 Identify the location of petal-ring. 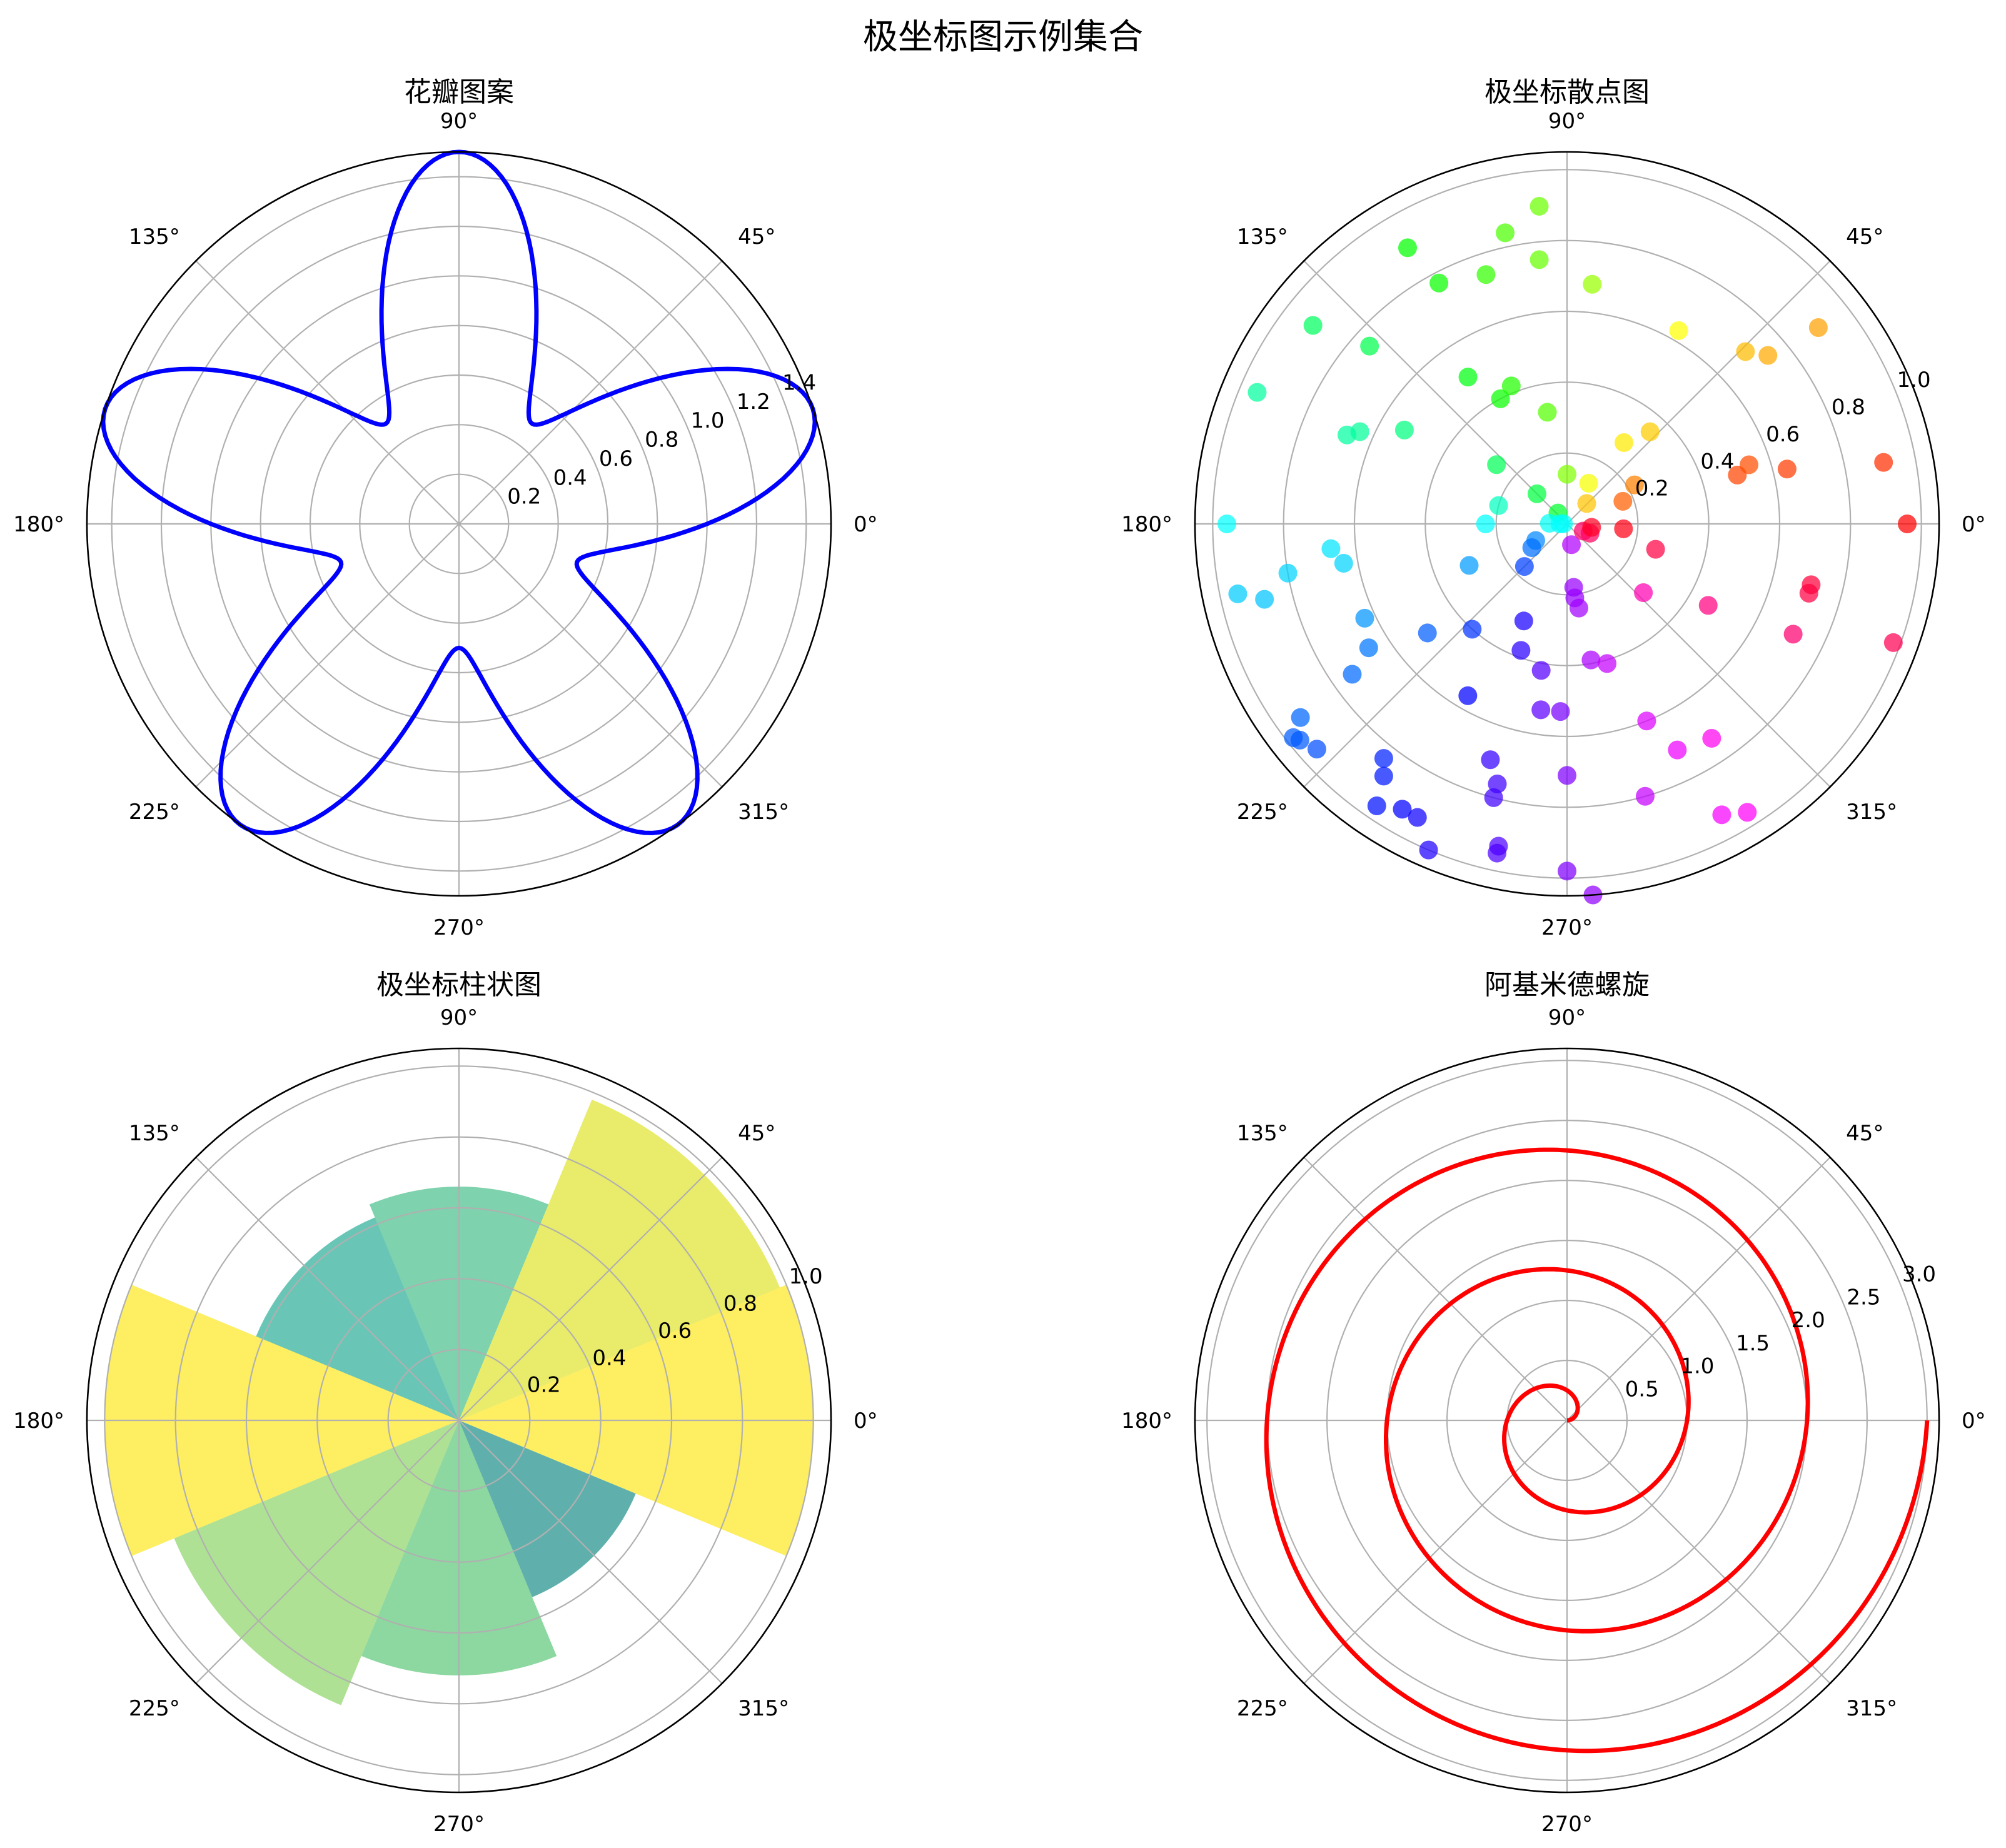
(459, 523).